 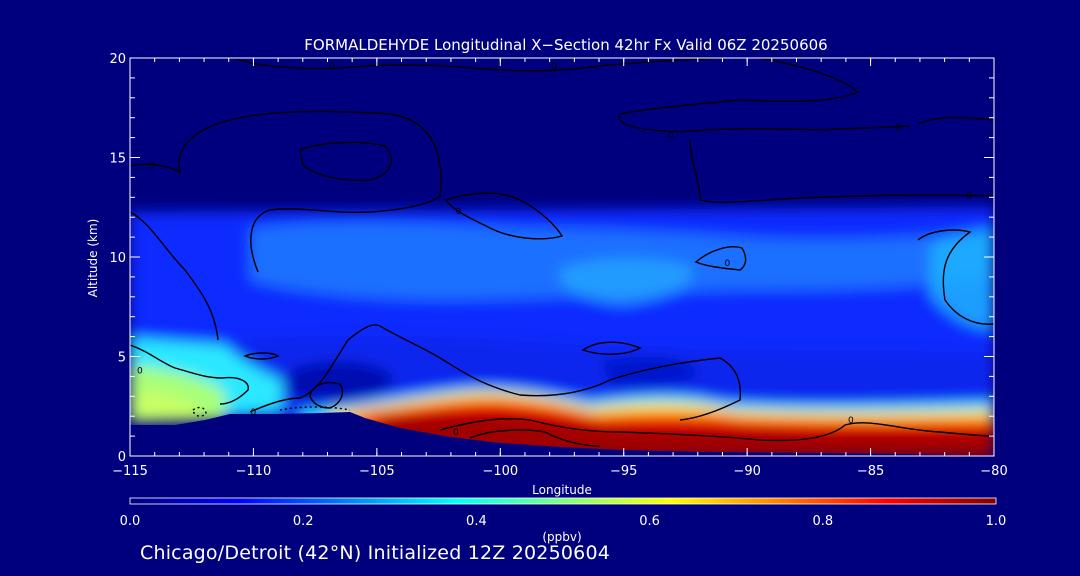 I want to click on x-tick-label: −90, so click(x=746, y=471).